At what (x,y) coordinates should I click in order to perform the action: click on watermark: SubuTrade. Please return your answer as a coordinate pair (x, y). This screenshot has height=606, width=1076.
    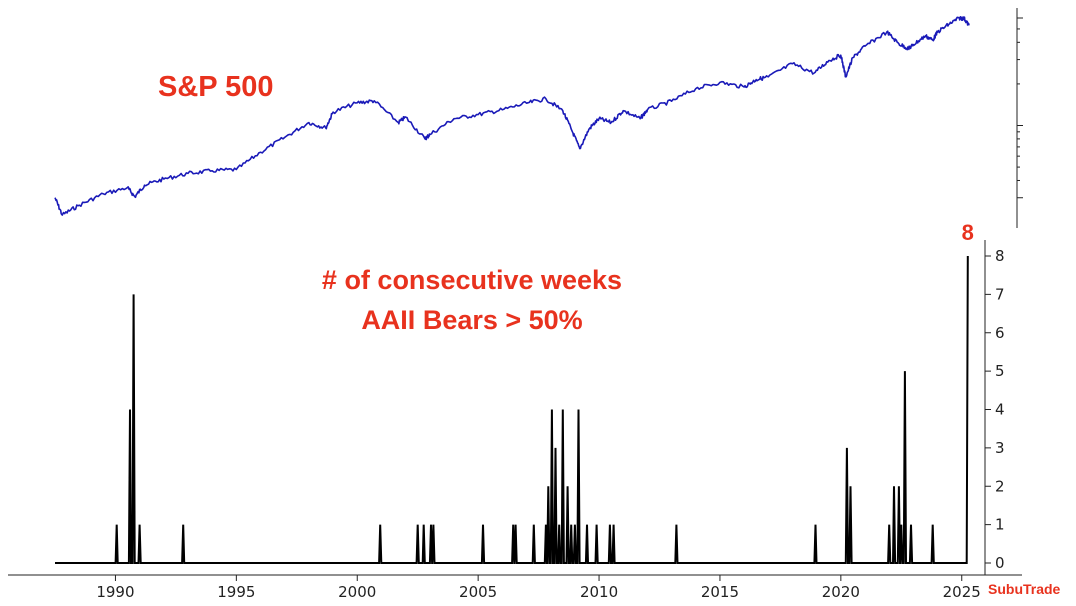
    Looking at the image, I should click on (1024, 589).